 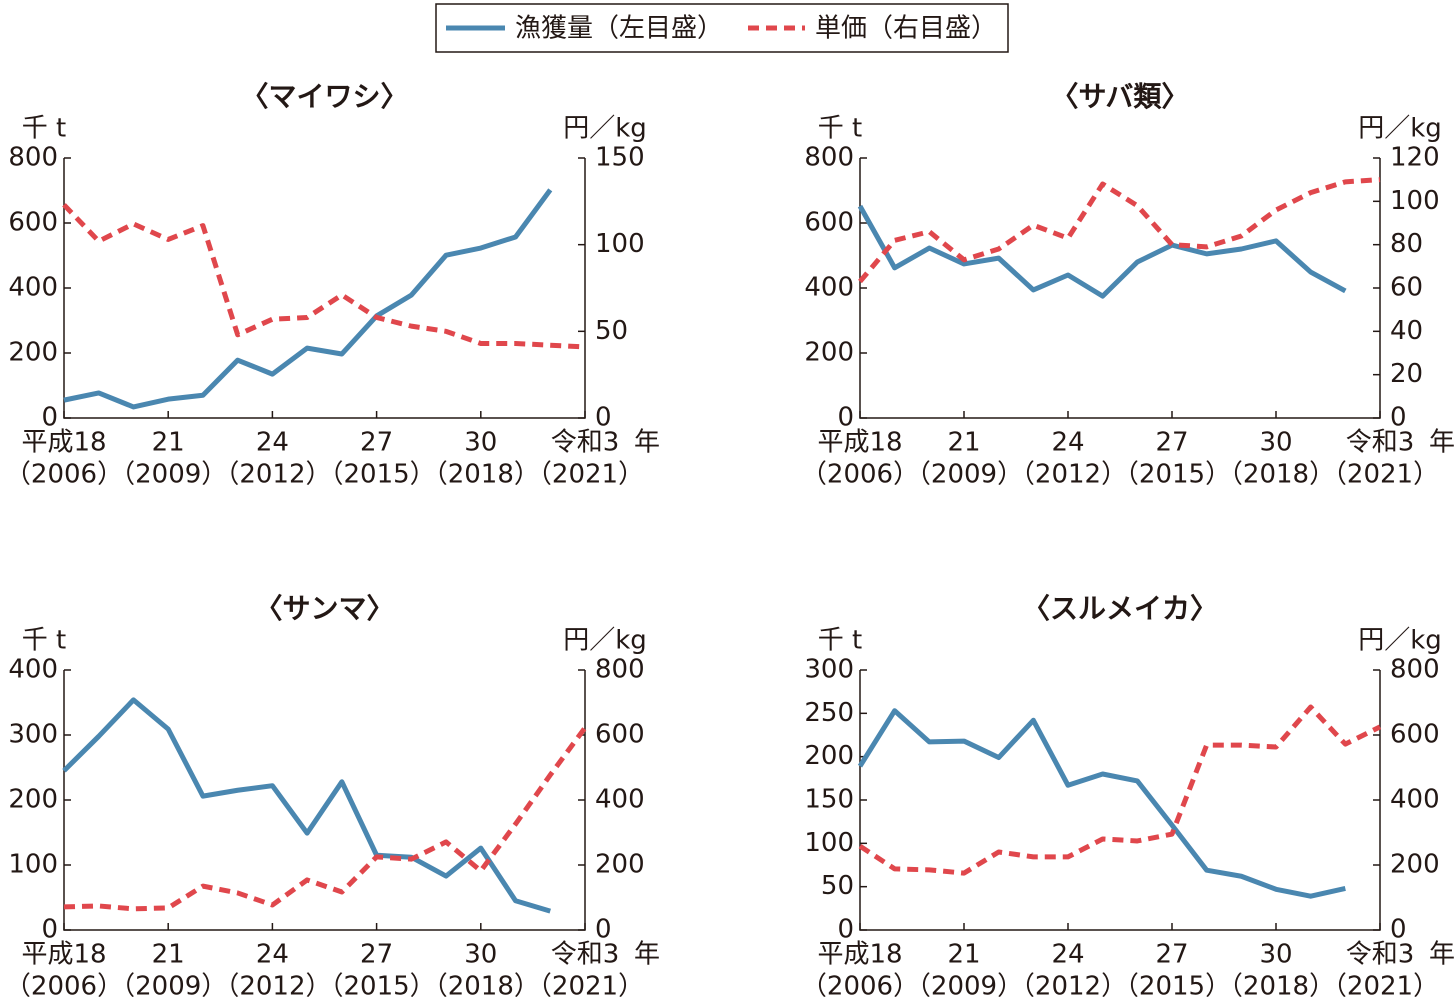 I want to click on y2-tick-label: 80, so click(x=1406, y=244).